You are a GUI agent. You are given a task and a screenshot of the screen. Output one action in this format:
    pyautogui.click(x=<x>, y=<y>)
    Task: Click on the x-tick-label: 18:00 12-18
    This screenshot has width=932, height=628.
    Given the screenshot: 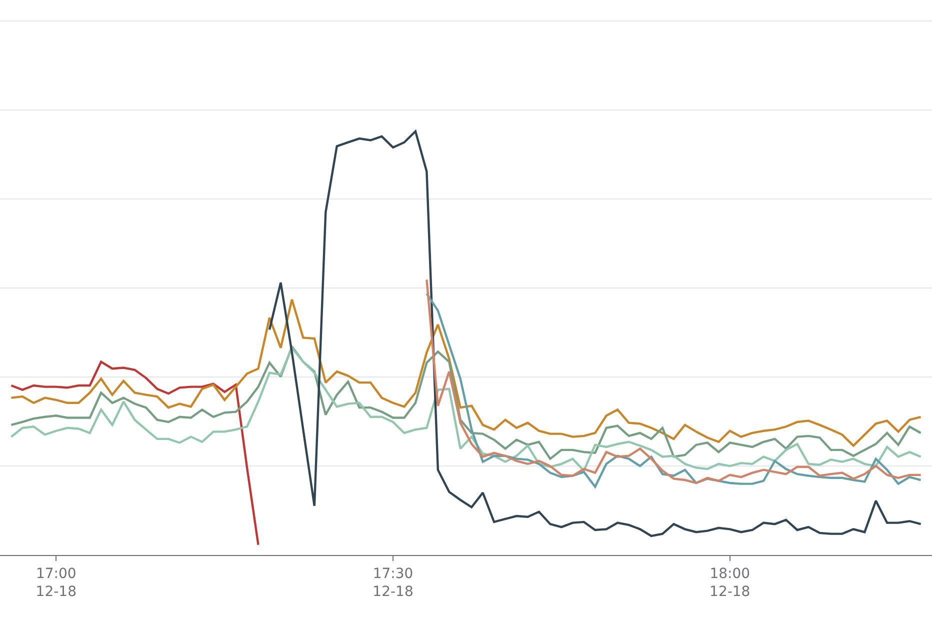 What is the action you would take?
    pyautogui.click(x=730, y=583)
    